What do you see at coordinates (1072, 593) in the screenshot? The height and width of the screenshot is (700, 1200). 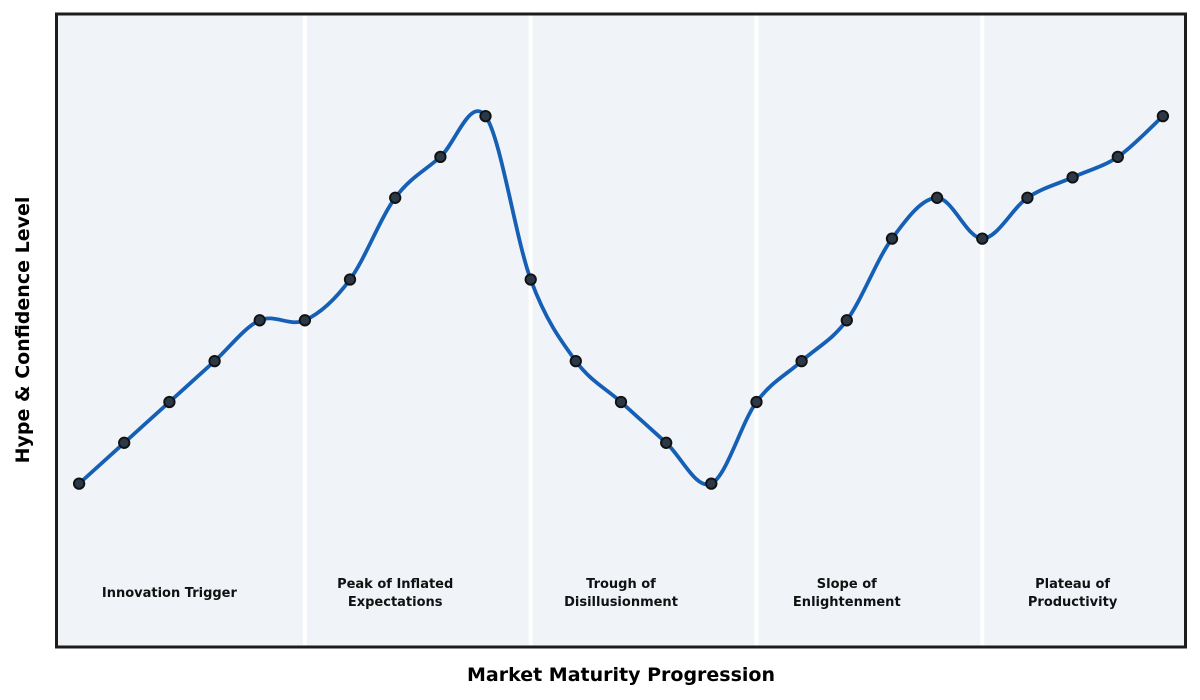 I see `phase-label-plateau-of-productivity: Plateau of Productivity` at bounding box center [1072, 593].